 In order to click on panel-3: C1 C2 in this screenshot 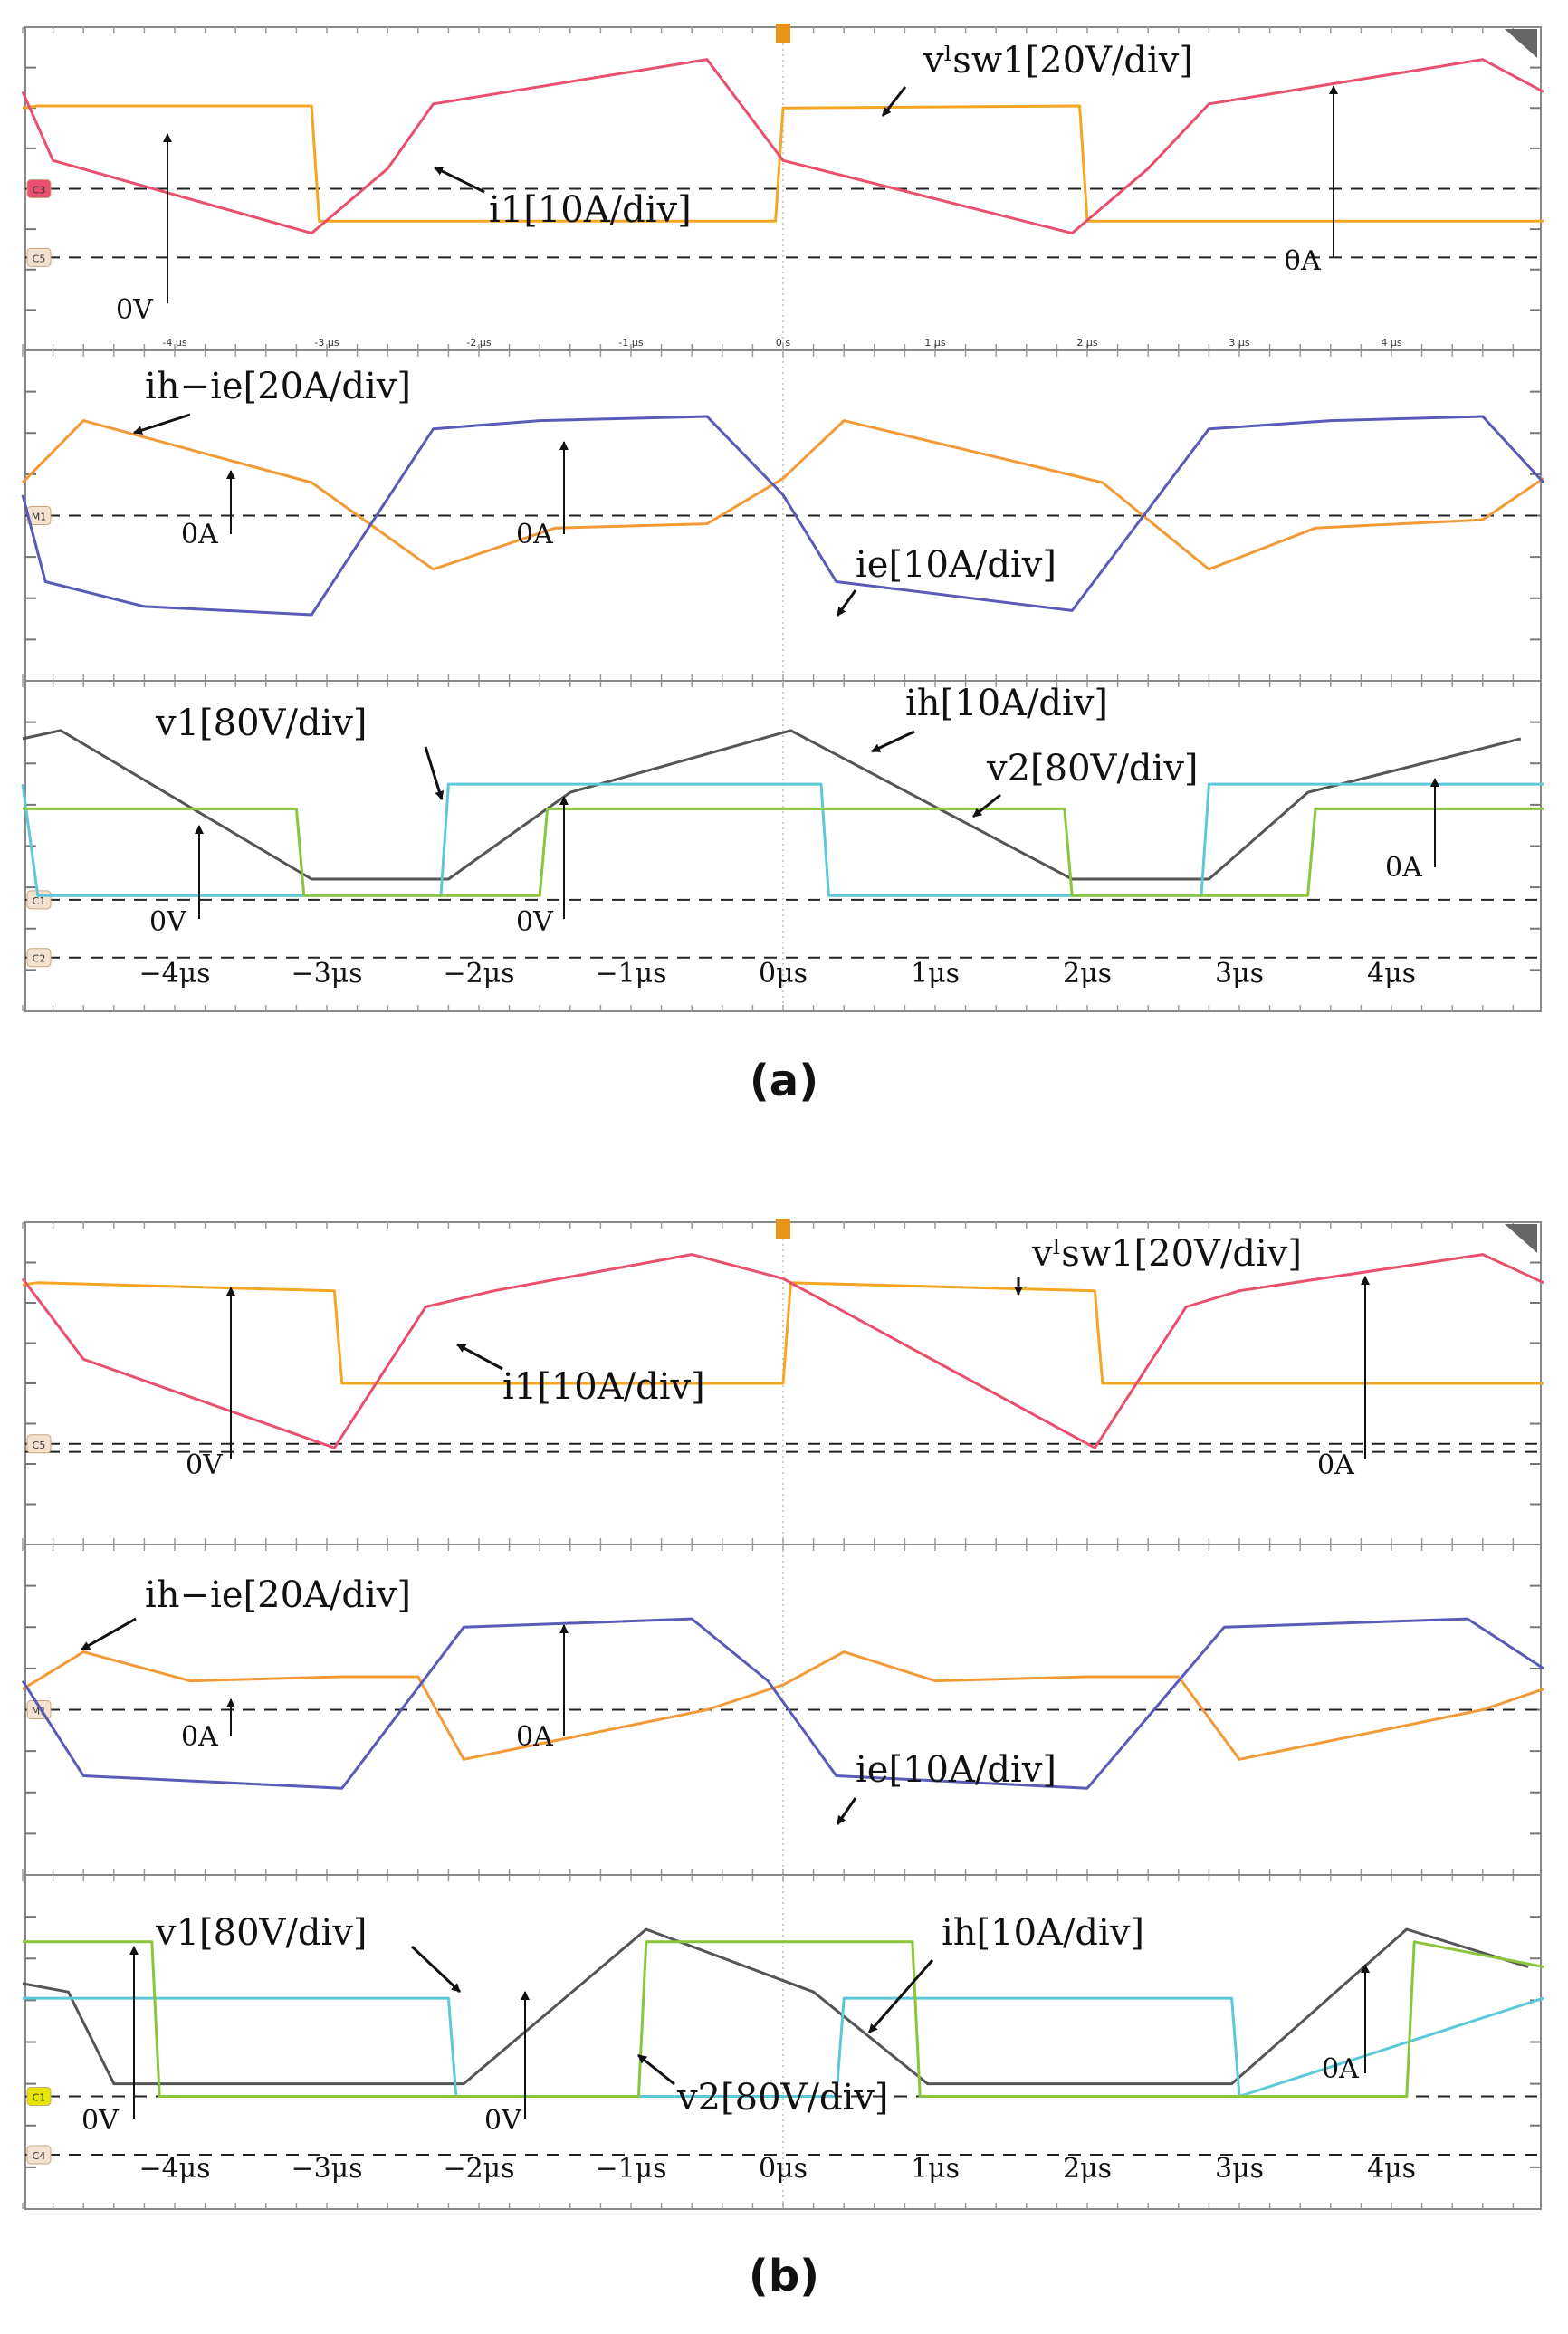, I will do `click(782, 846)`.